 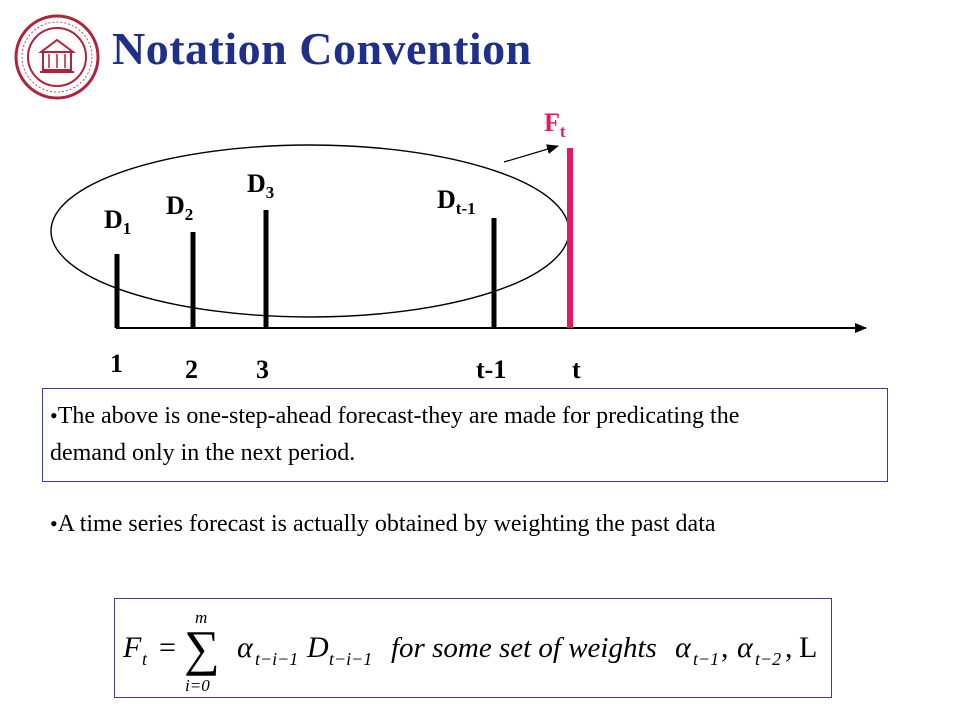 What do you see at coordinates (202, 648) in the screenshot?
I see `formula-sigma: ∑` at bounding box center [202, 648].